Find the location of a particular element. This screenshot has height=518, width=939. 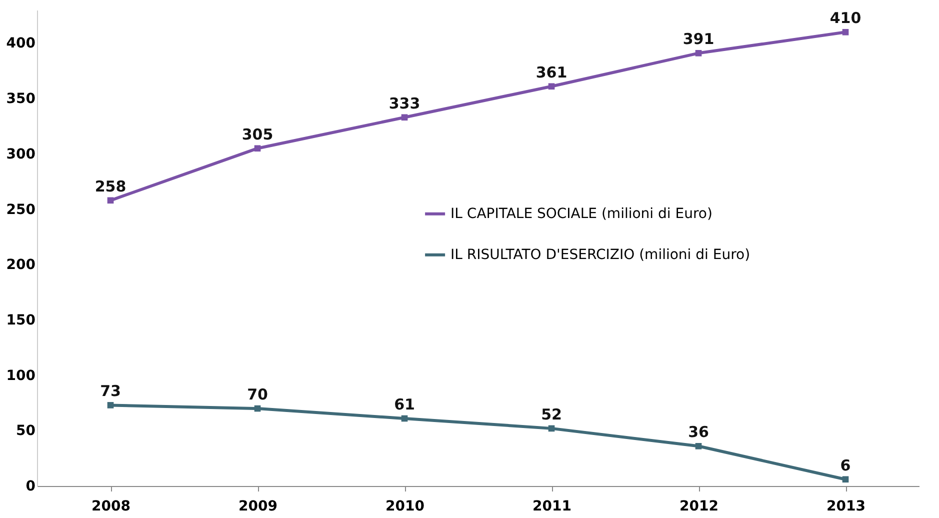

y-tick-label: 150 is located at coordinates (21, 320).